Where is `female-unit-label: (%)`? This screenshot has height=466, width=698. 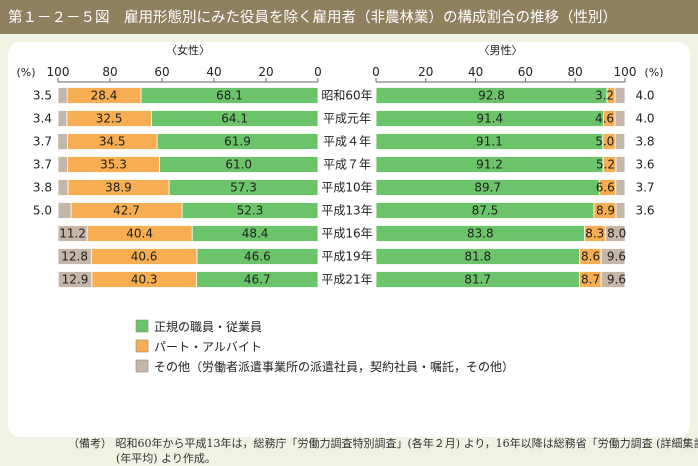
female-unit-label: (%) is located at coordinates (25, 72).